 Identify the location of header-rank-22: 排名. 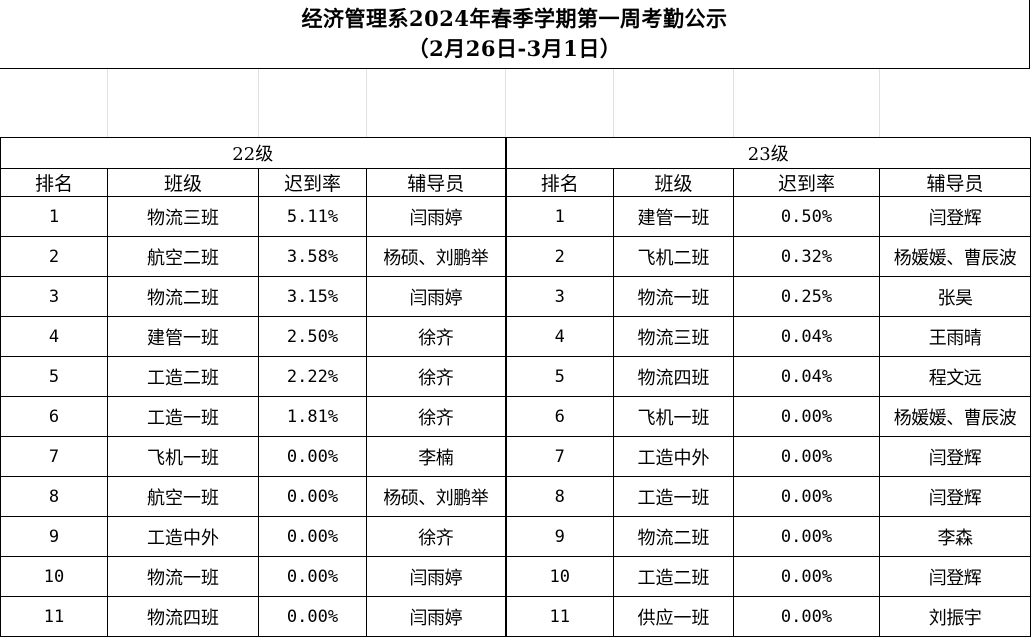
(54, 182).